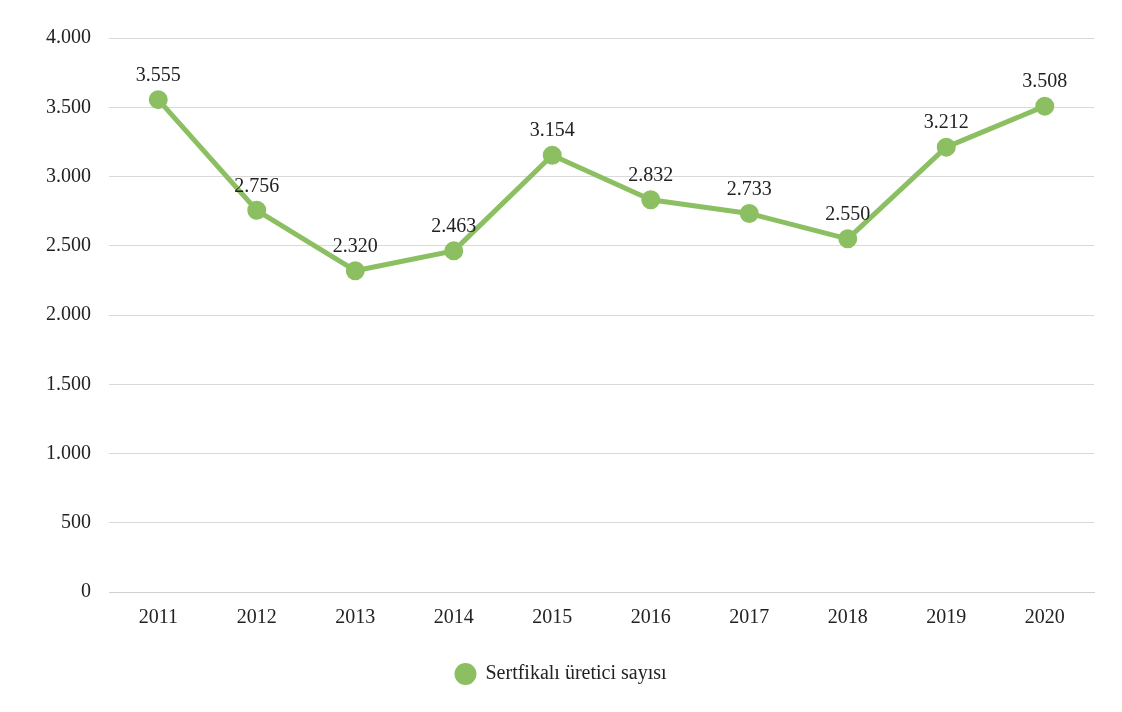 The image size is (1122, 712). I want to click on legend-label: Sertfikalı üretici sayısı, so click(576, 673).